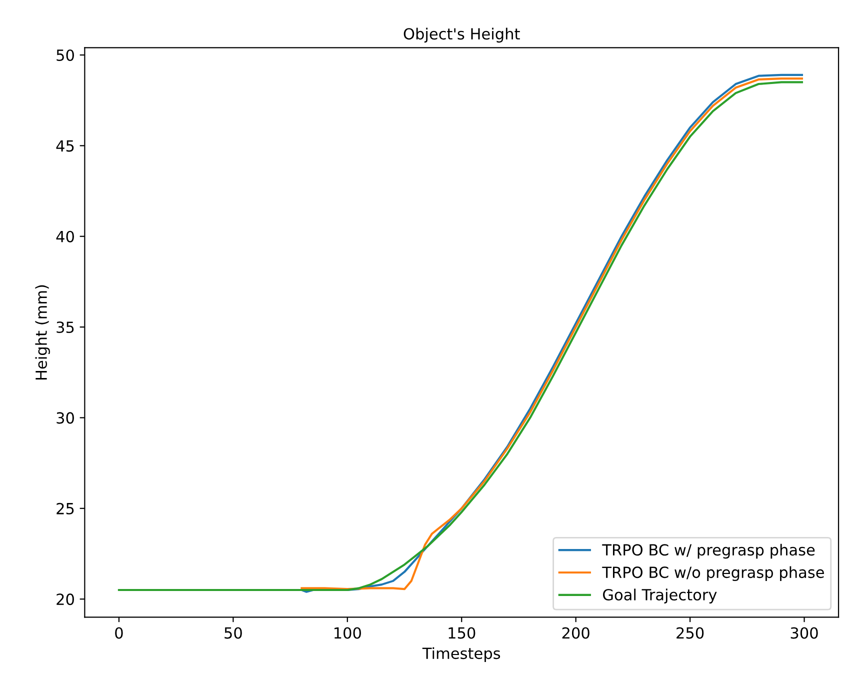 This screenshot has height=682, width=847. Describe the element at coordinates (42, 332) in the screenshot. I see `y-axis-title: Height (mm)` at that location.